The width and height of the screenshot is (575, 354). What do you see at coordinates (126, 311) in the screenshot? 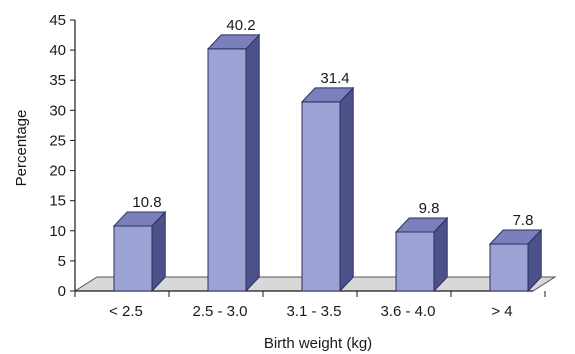
I see `x-tick-label: < 2.5` at bounding box center [126, 311].